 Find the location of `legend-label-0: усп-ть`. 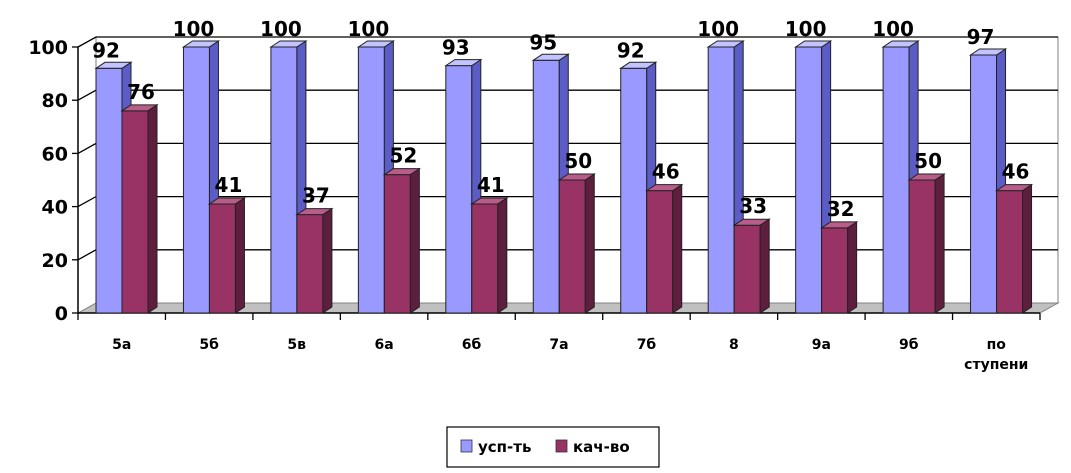

legend-label-0: усп-ть is located at coordinates (504, 447).